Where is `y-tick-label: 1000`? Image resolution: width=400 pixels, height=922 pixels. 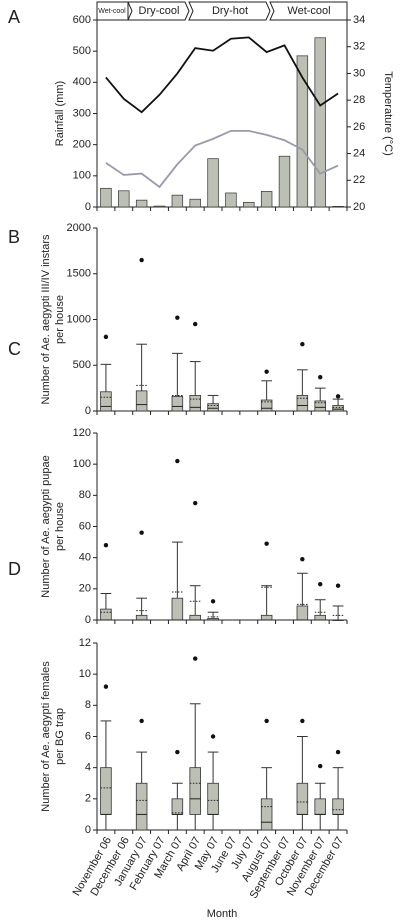 y-tick-label: 1000 is located at coordinates (79, 319).